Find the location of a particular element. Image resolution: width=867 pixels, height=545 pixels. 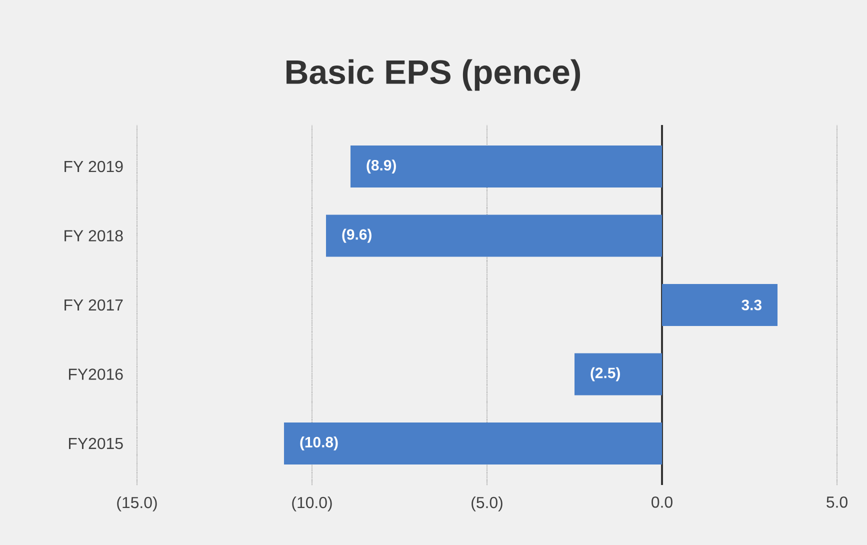

data-label: (8.9) is located at coordinates (381, 167).